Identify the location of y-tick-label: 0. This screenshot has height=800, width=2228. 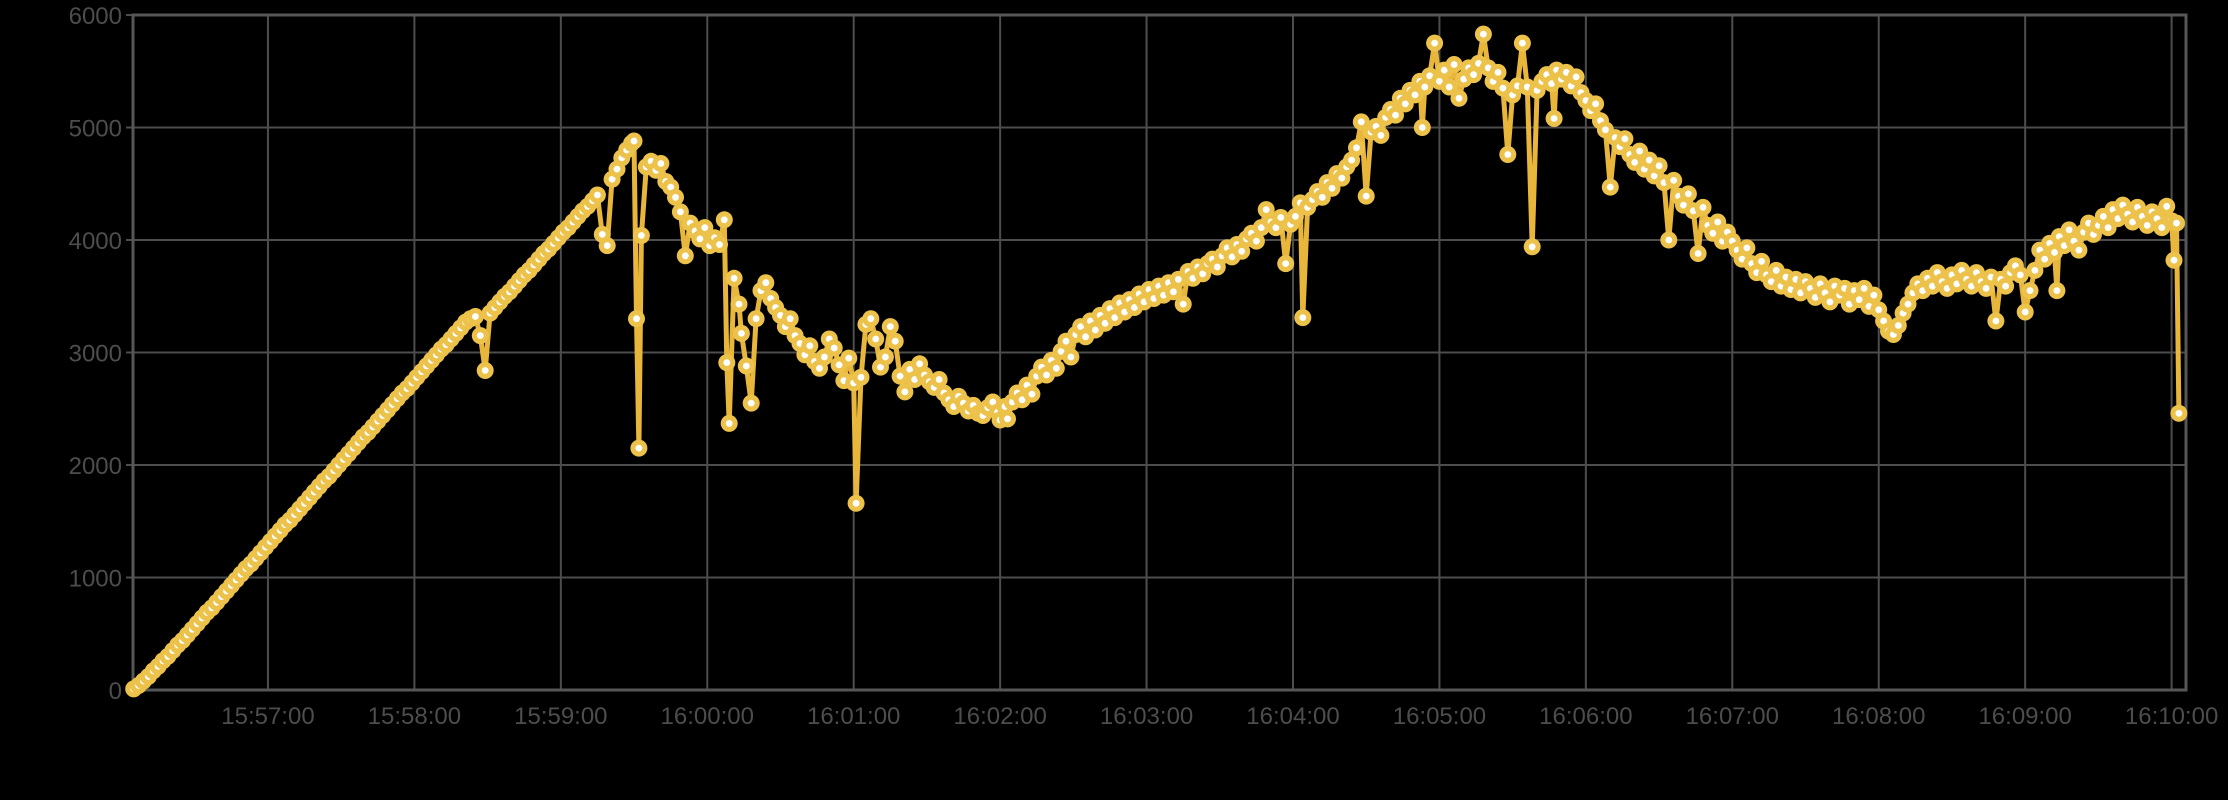
(115, 691).